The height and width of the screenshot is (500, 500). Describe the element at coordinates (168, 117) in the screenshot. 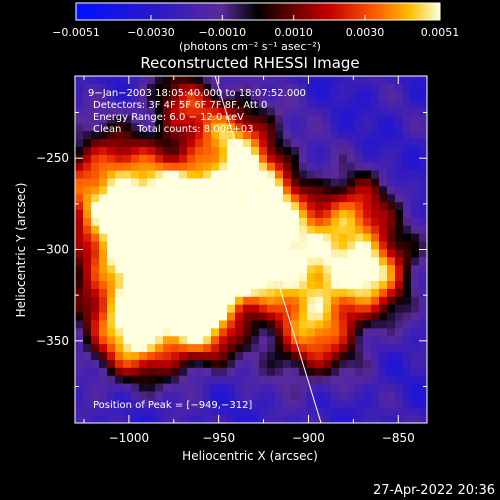

I see `annotation-energy-range: Energy Range: 6.0 − 12.0 keV` at that location.